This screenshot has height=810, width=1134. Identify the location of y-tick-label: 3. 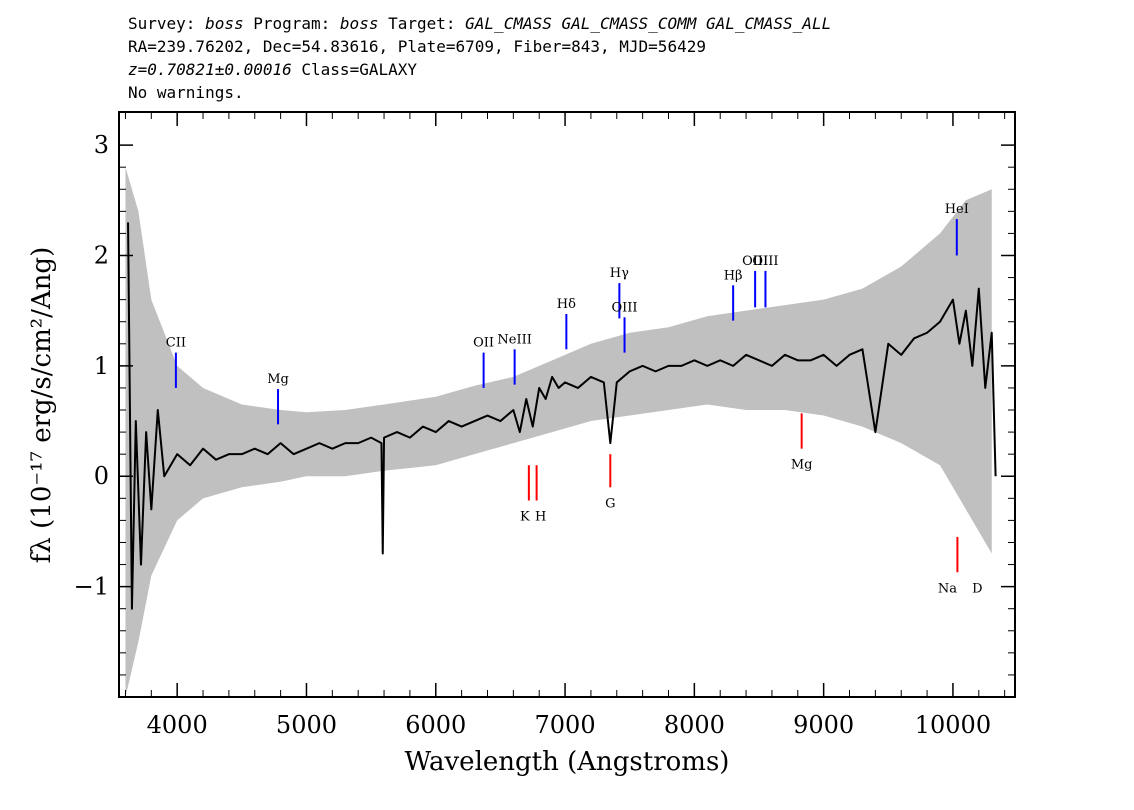
(101, 145).